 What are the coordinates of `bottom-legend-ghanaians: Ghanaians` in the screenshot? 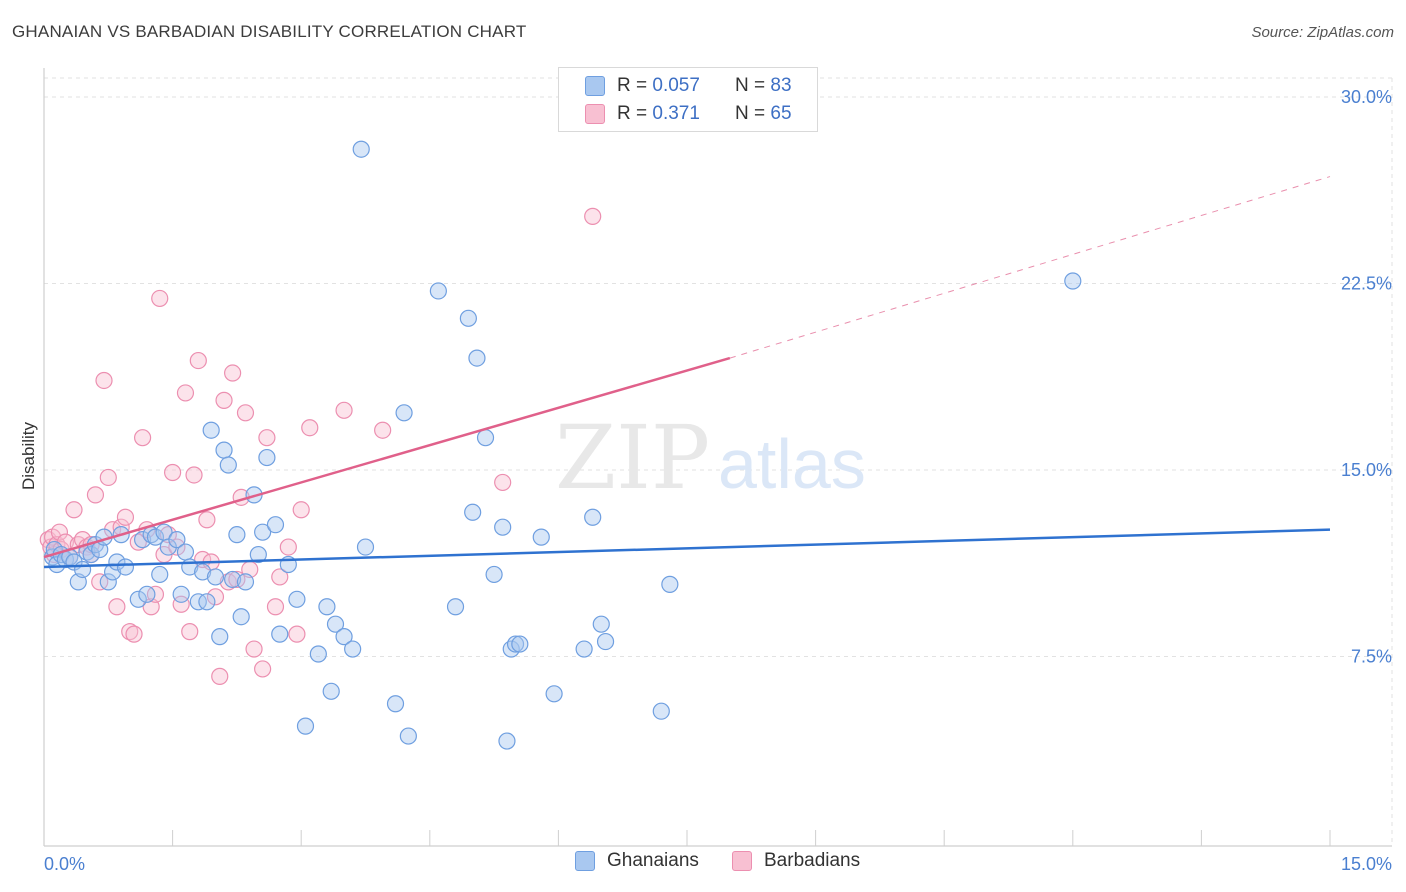 It's located at (637, 861).